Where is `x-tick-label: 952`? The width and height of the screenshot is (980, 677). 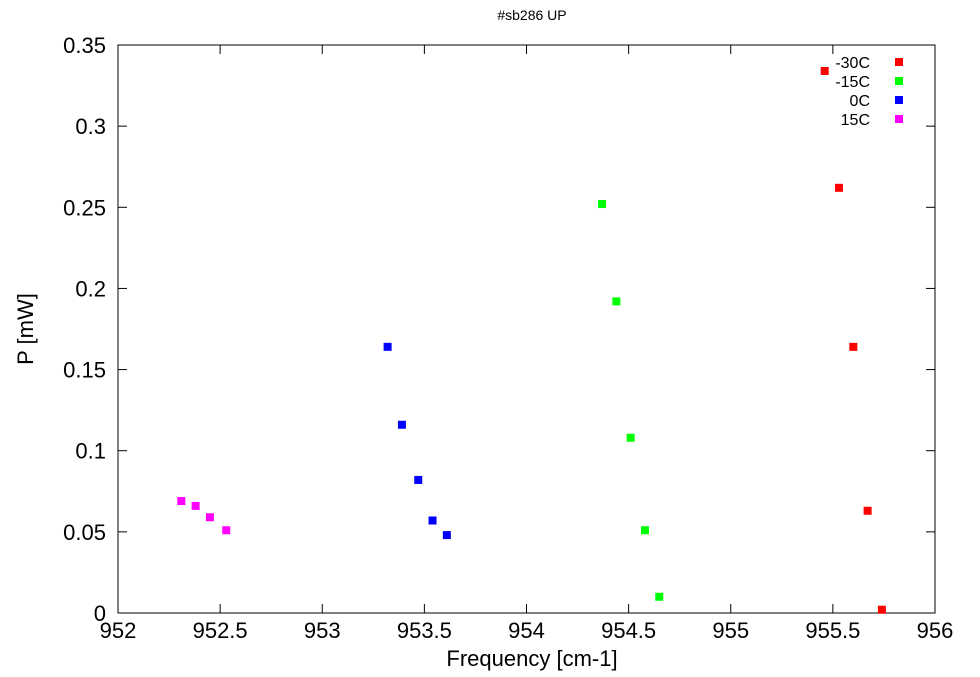 x-tick-label: 952 is located at coordinates (118, 630).